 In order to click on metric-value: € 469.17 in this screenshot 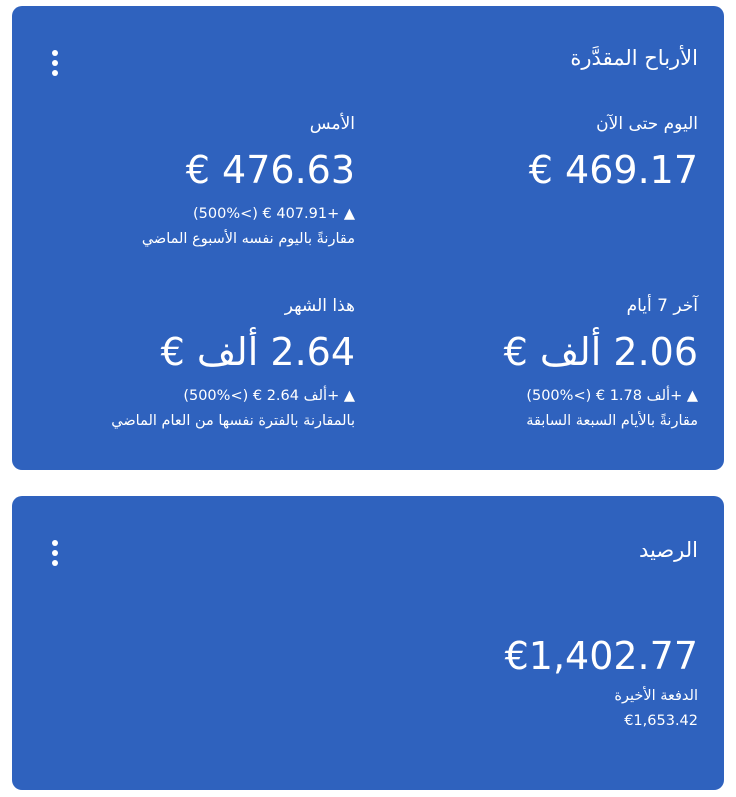, I will do `click(613, 170)`.